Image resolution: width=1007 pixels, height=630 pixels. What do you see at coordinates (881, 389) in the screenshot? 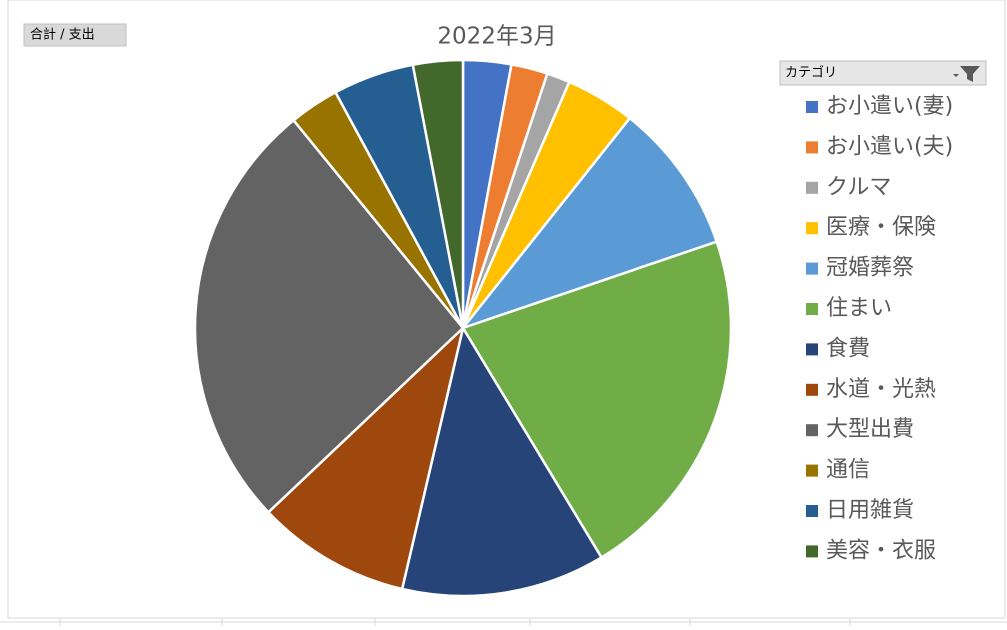
I see `legend-label: 水道・光熱` at bounding box center [881, 389].